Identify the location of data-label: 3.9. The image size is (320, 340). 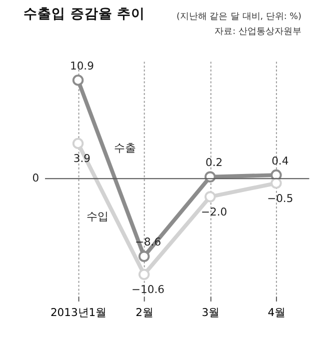
(82, 159).